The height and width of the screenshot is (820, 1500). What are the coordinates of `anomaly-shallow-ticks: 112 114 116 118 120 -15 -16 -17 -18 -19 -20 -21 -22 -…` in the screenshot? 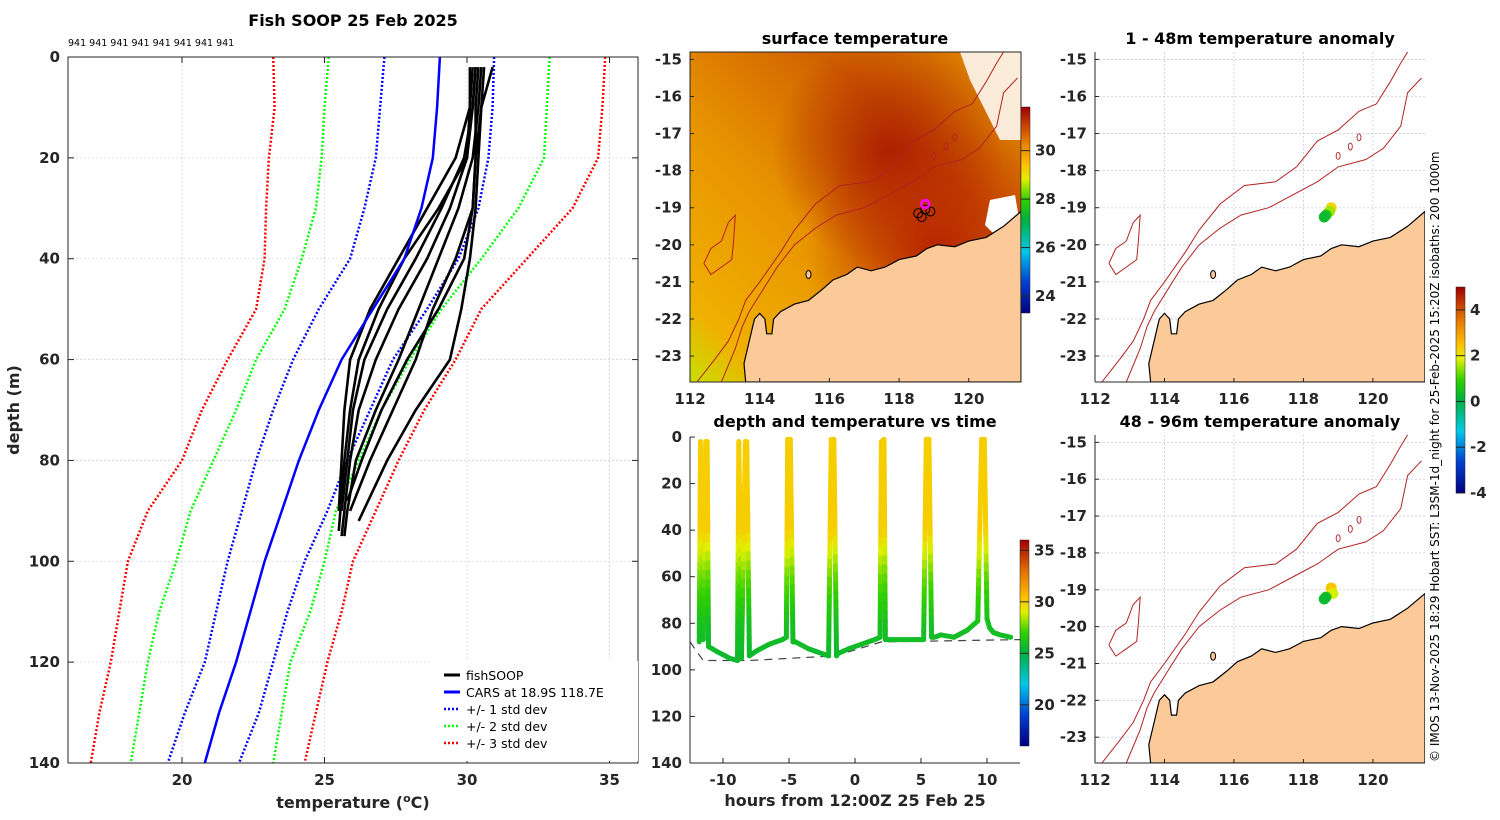 It's located at (1224, 229).